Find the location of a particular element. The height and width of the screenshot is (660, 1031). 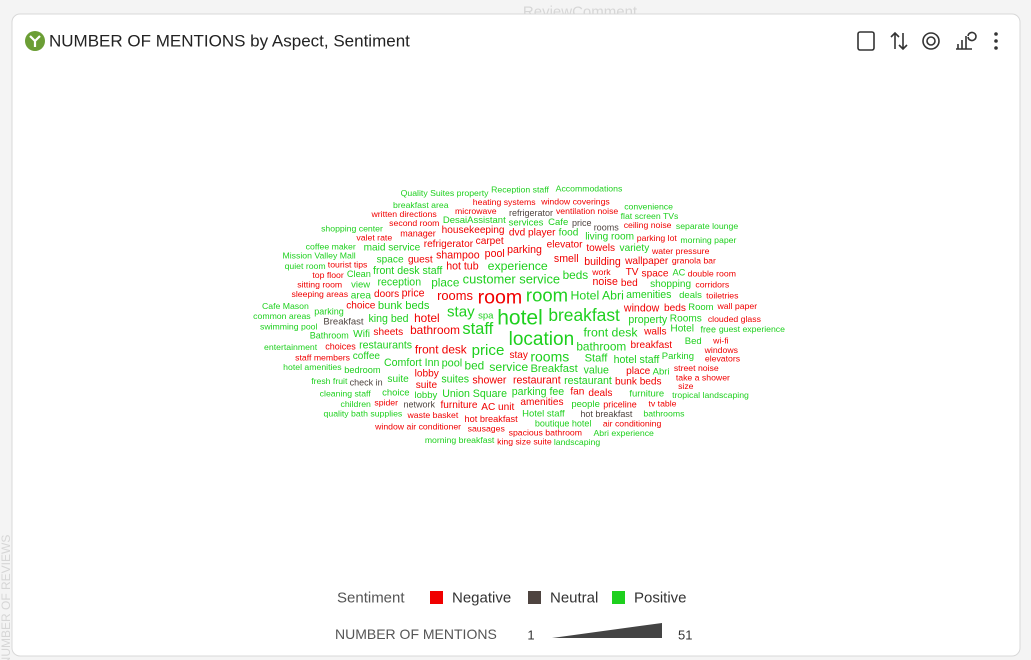

toolbar is located at coordinates (927, 41).